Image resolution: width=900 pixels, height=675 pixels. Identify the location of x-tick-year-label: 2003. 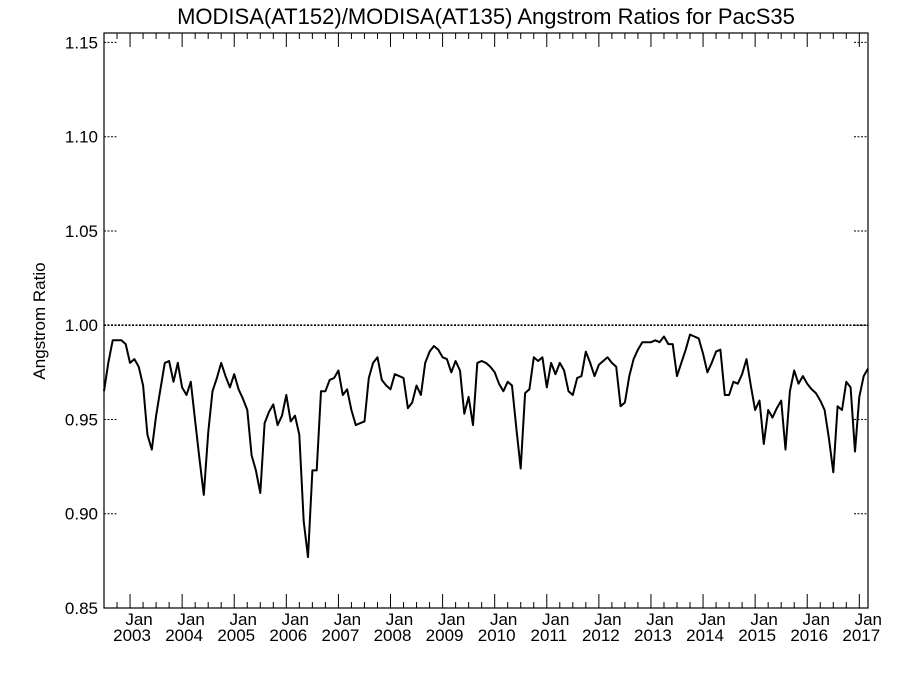
(132, 635).